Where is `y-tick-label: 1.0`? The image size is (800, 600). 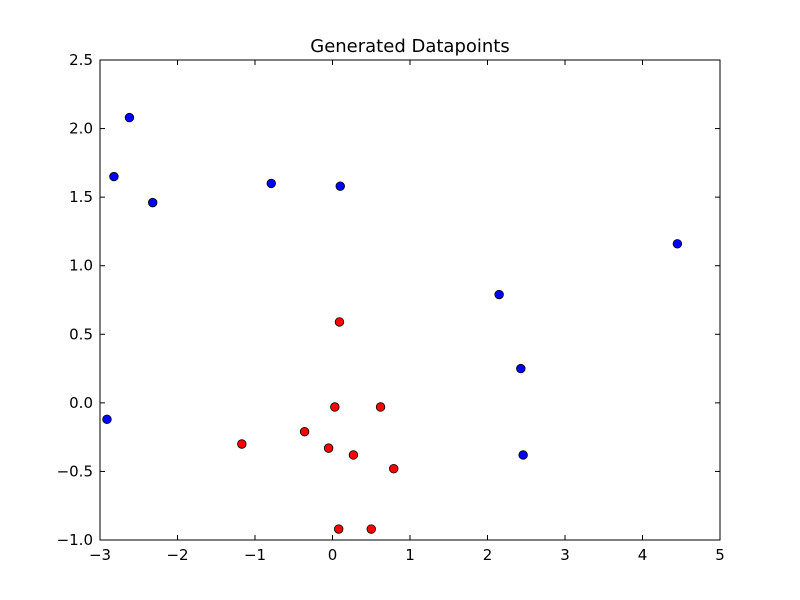 y-tick-label: 1.0 is located at coordinates (81, 266).